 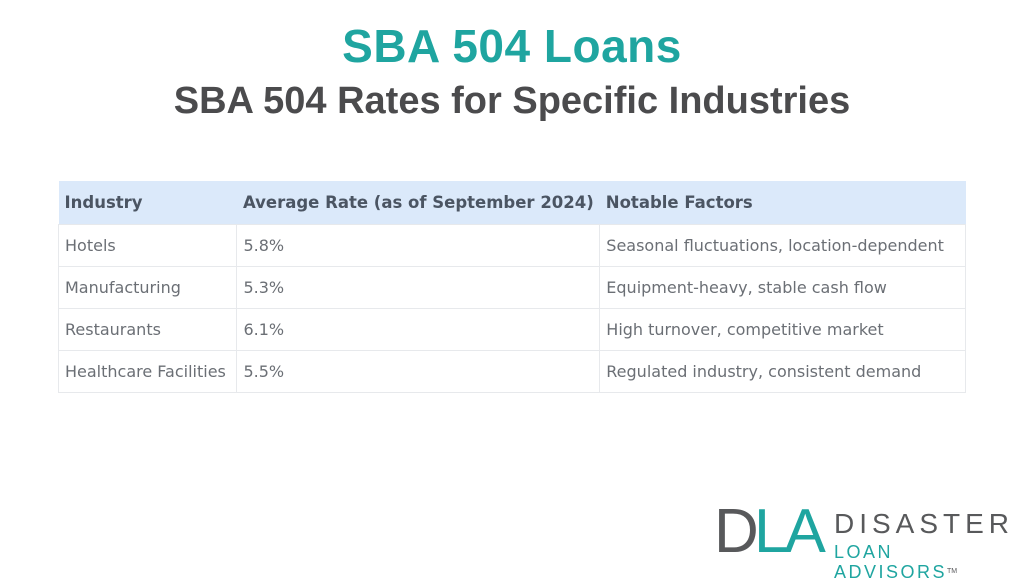 I want to click on logo-wordmark-disaster: DISASTER, so click(x=924, y=523).